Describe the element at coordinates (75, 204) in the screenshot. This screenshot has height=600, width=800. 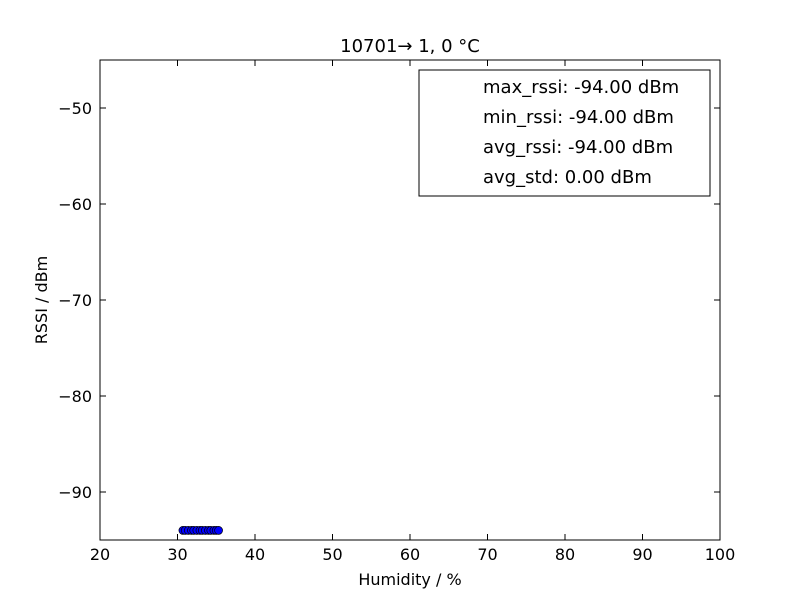
I see `y-tick-label: −60` at that location.